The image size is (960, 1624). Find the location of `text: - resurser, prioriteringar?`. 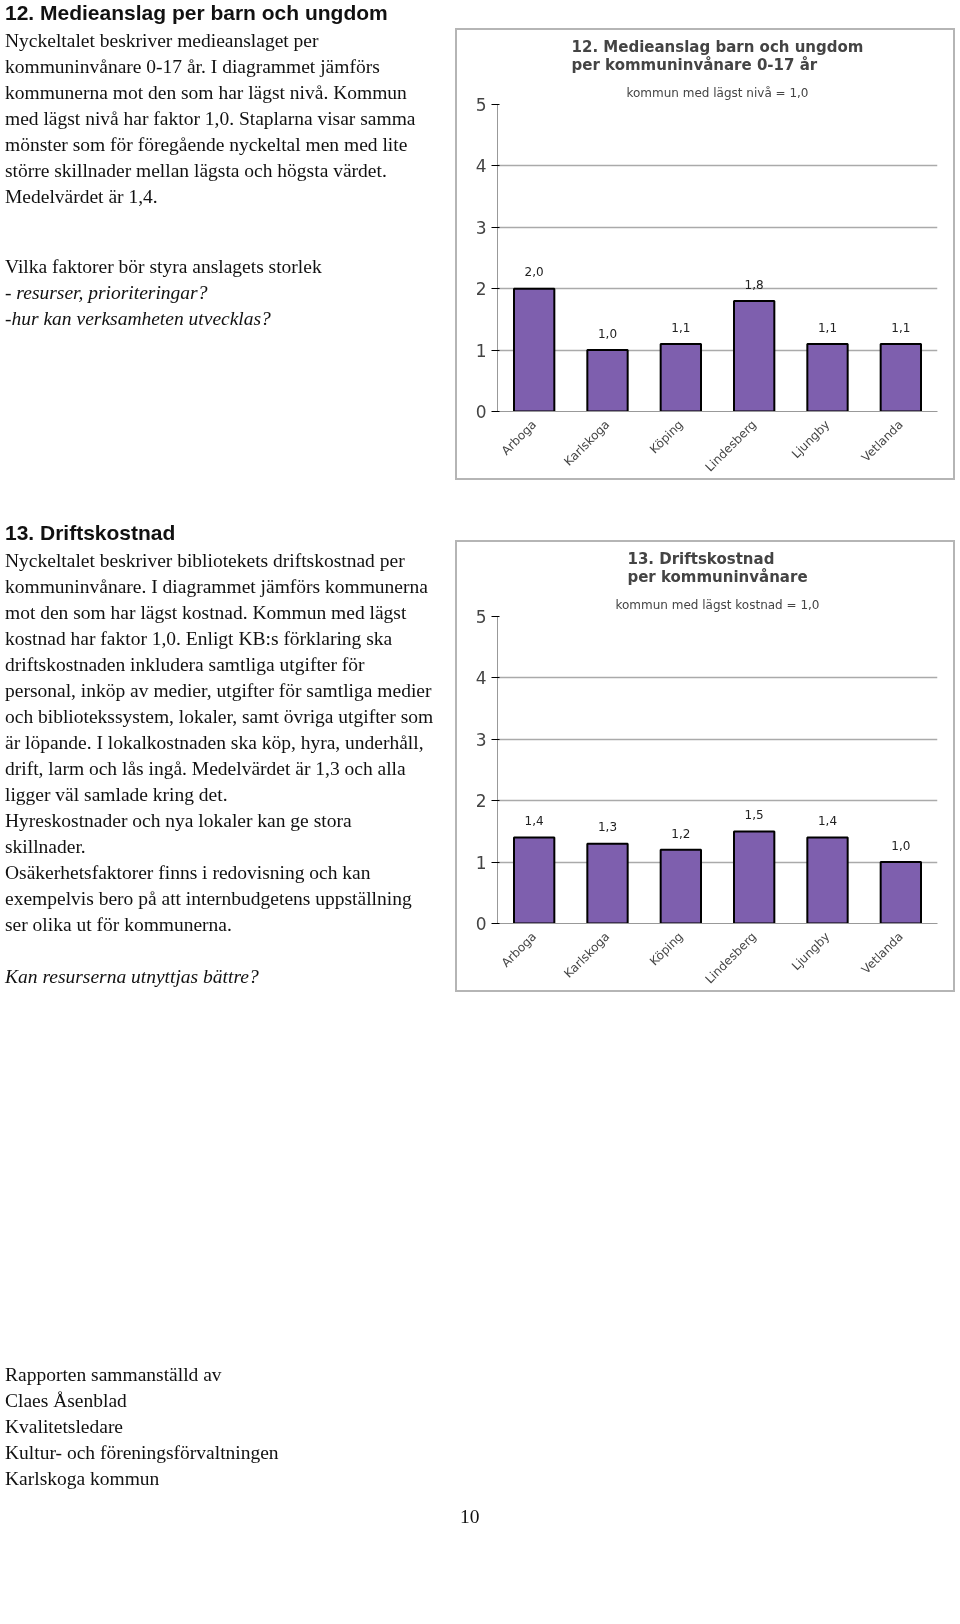

text: - resurser, prioriteringar? is located at coordinates (107, 293).